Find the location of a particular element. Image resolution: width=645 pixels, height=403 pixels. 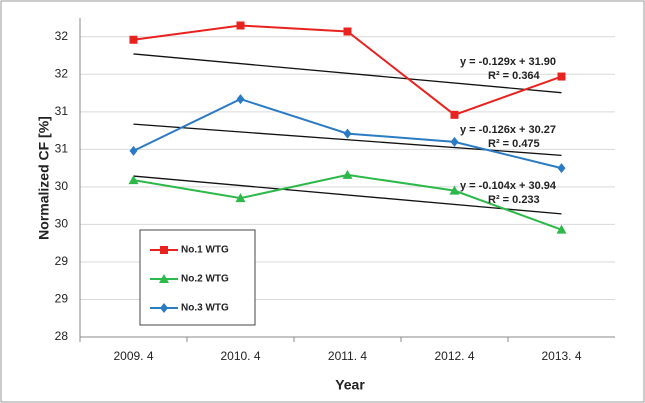

x-tick-label: 2009. 4 is located at coordinates (133, 356).